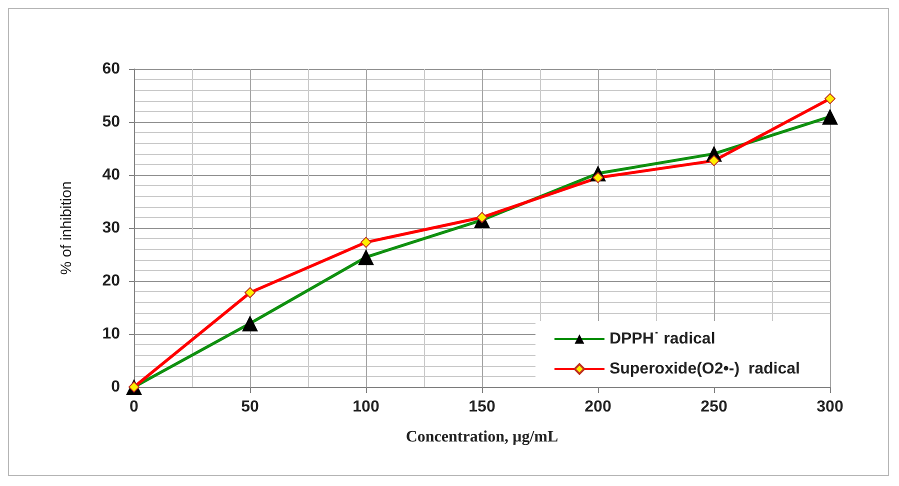  Describe the element at coordinates (482, 407) in the screenshot. I see `x-tick-label: 150` at that location.